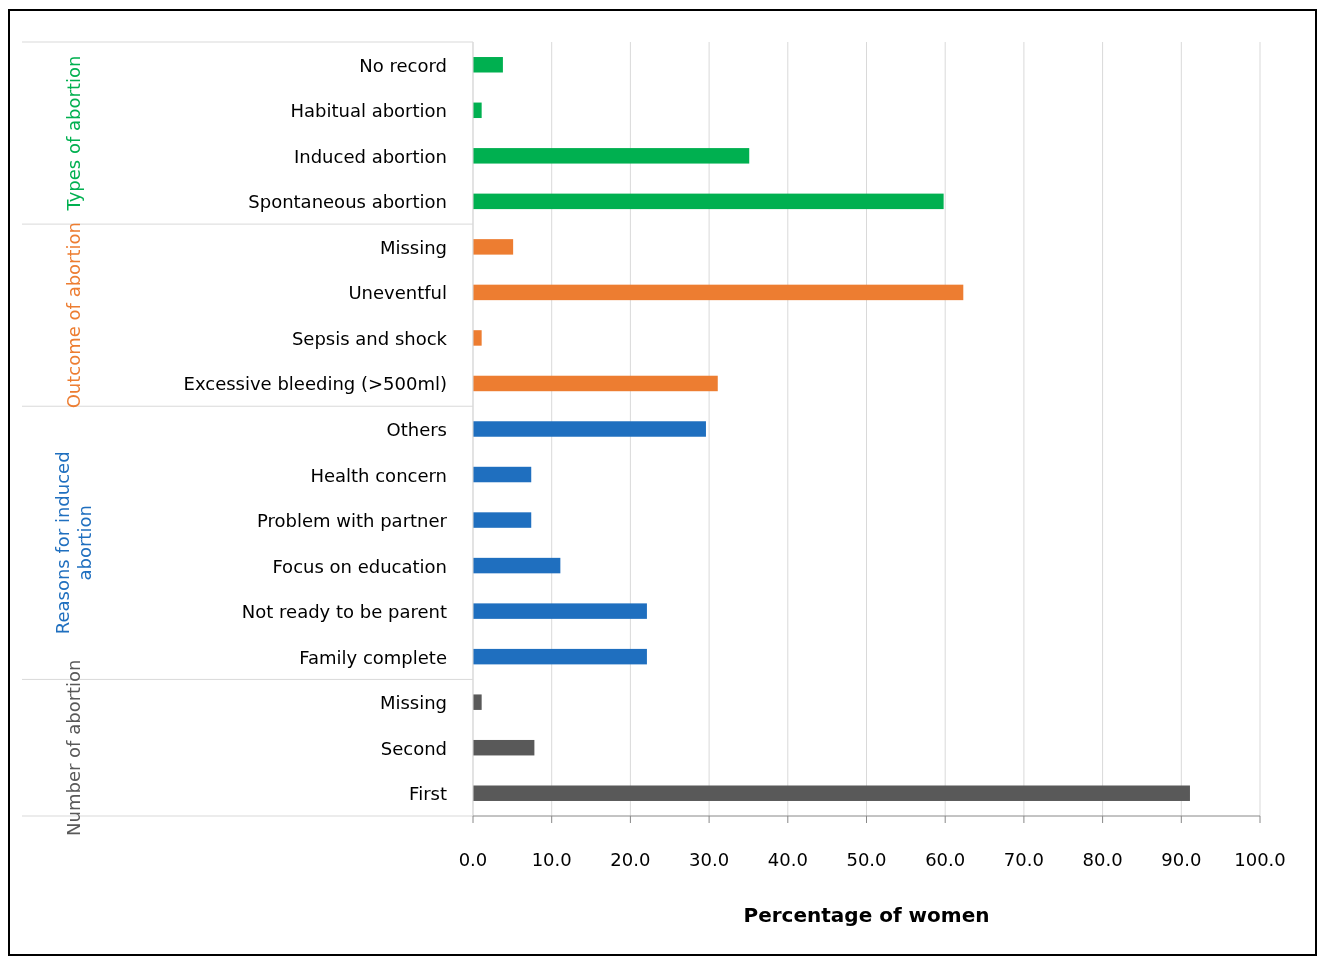 The height and width of the screenshot is (957, 1325). What do you see at coordinates (630, 859) in the screenshot?
I see `x-tick-label: 20.0` at bounding box center [630, 859].